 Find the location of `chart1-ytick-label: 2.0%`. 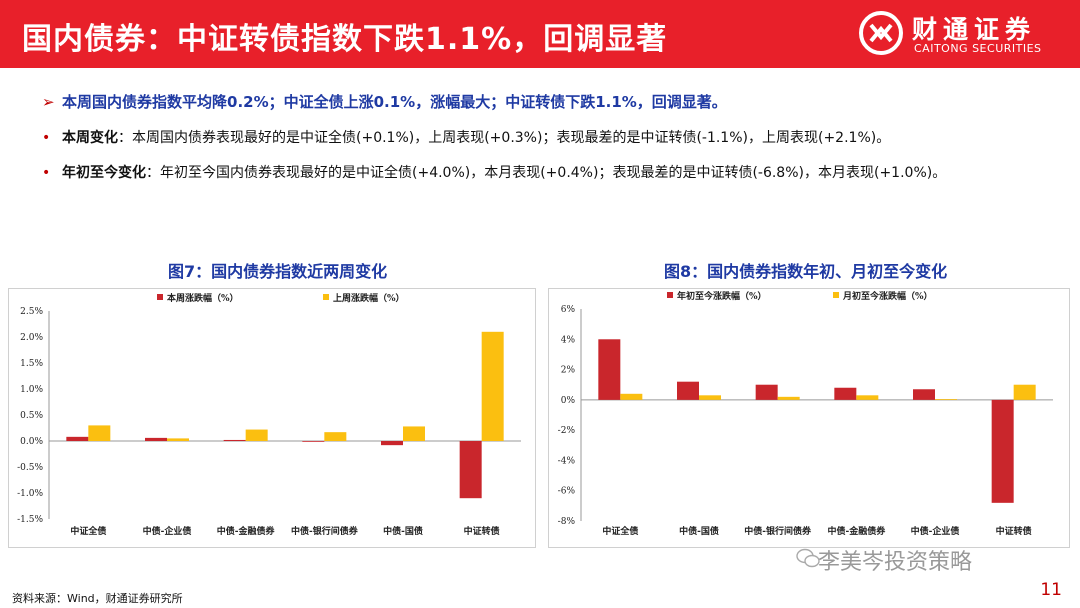

chart1-ytick-label: 2.0% is located at coordinates (31, 338).